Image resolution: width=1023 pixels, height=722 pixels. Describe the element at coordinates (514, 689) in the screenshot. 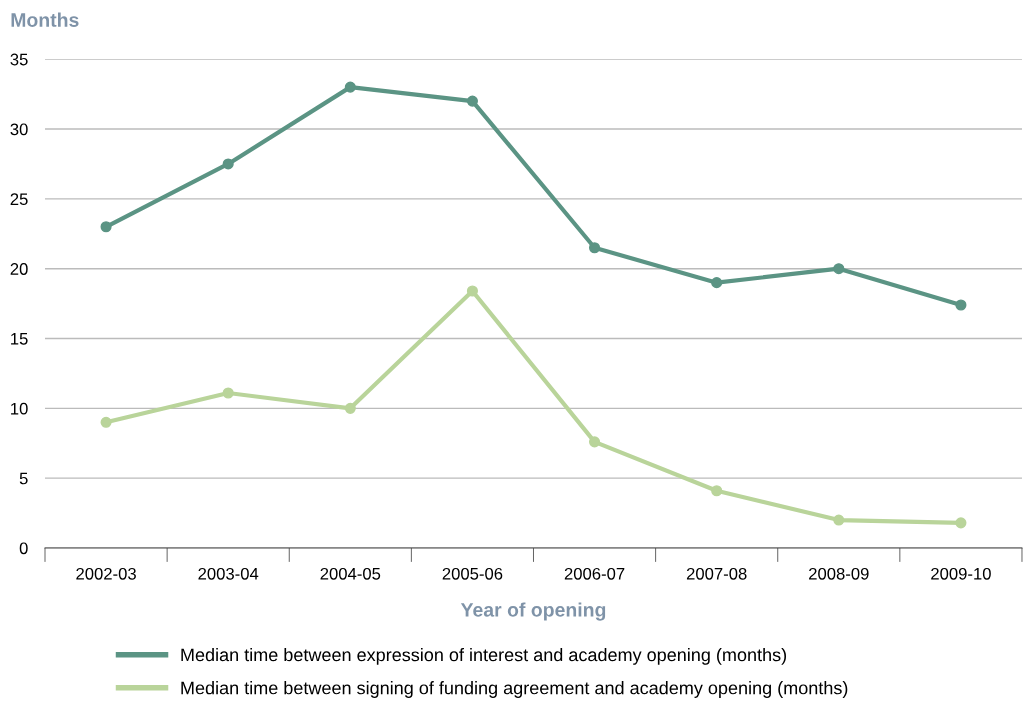

I see `legend-label: Median time between signing of funding agreement and academy opening (months)` at that location.